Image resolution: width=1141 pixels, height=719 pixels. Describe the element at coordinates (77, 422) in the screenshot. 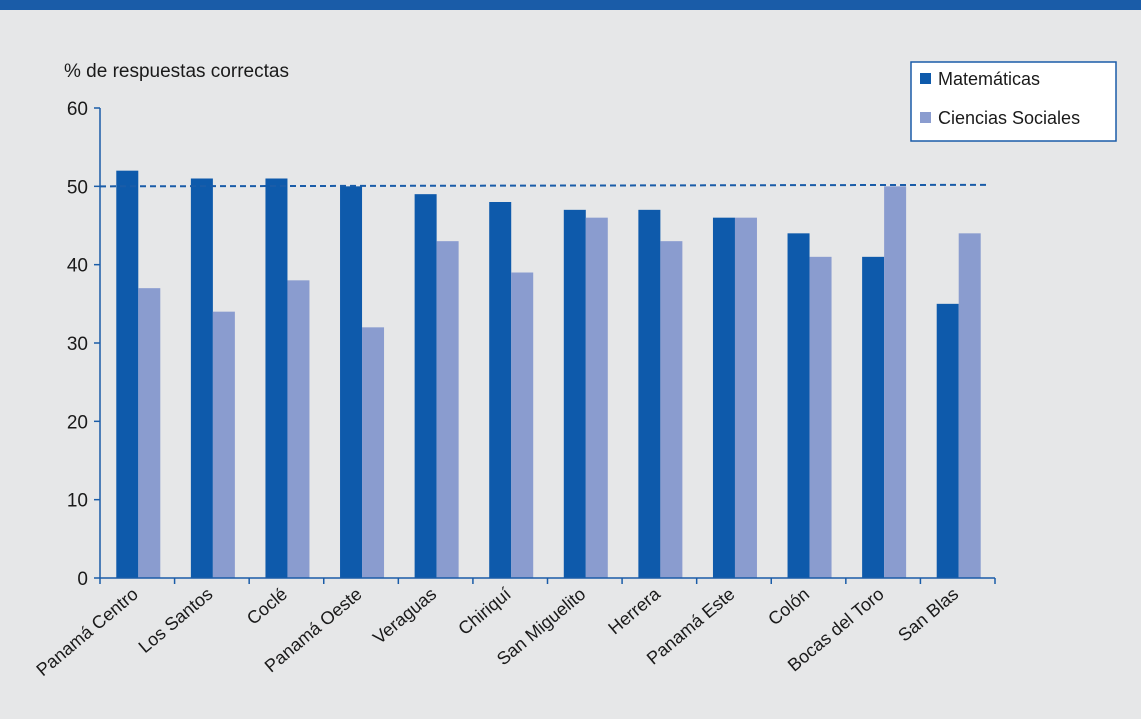

I see `y-tick-label-20: 20` at that location.